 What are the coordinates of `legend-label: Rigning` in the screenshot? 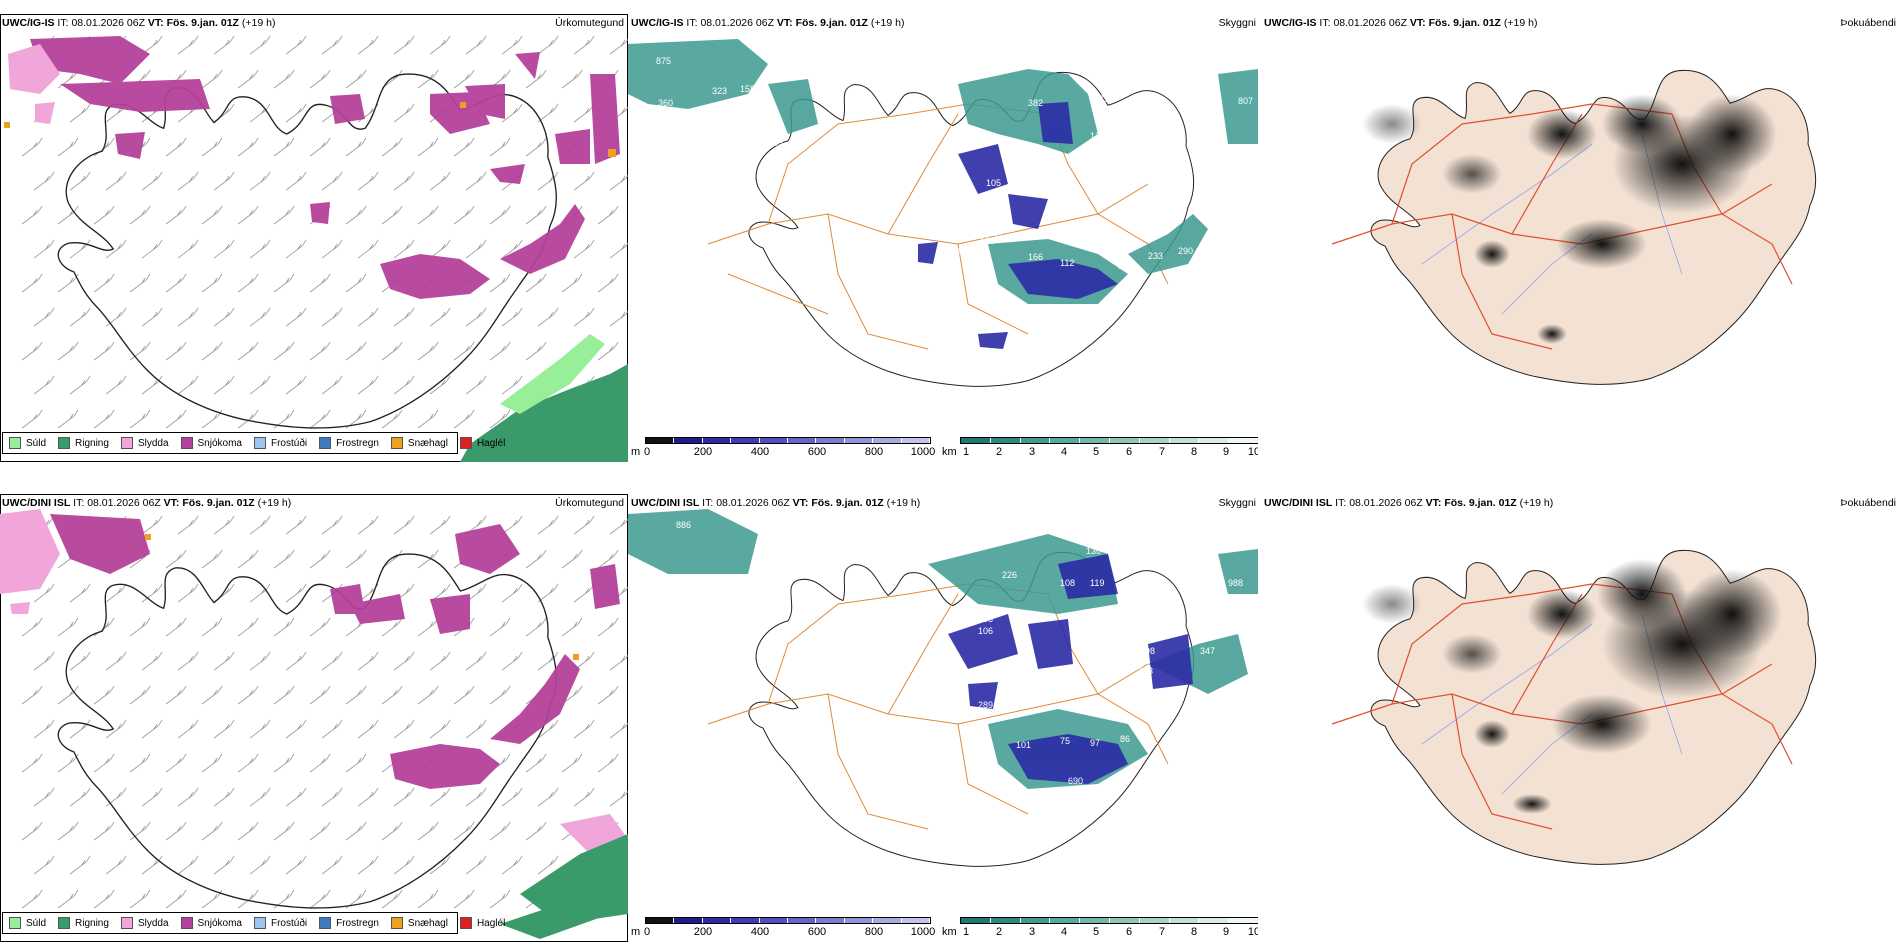 It's located at (92, 923).